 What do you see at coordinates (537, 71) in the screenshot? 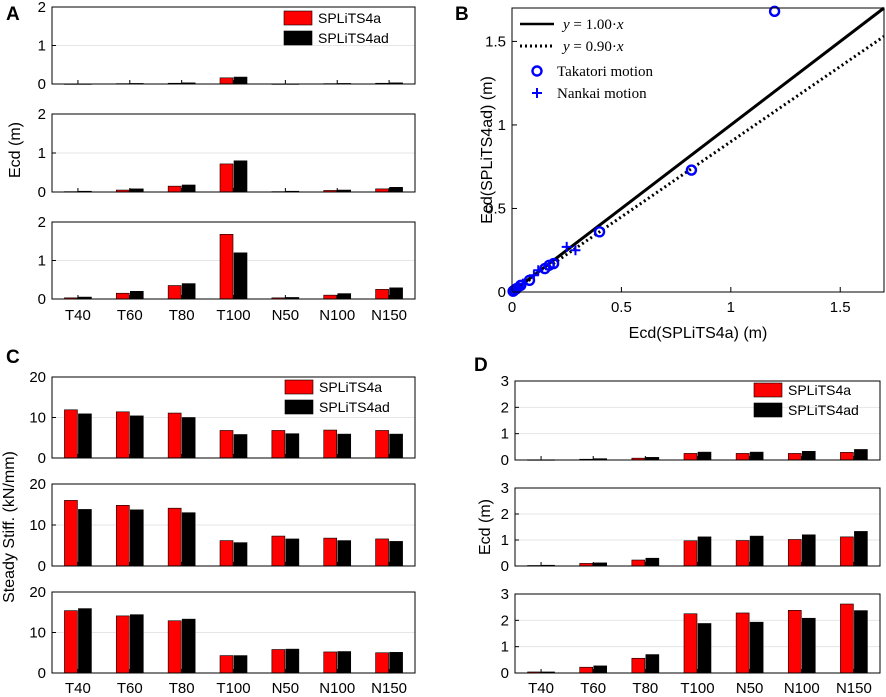
I see `legend-marker-takatori` at bounding box center [537, 71].